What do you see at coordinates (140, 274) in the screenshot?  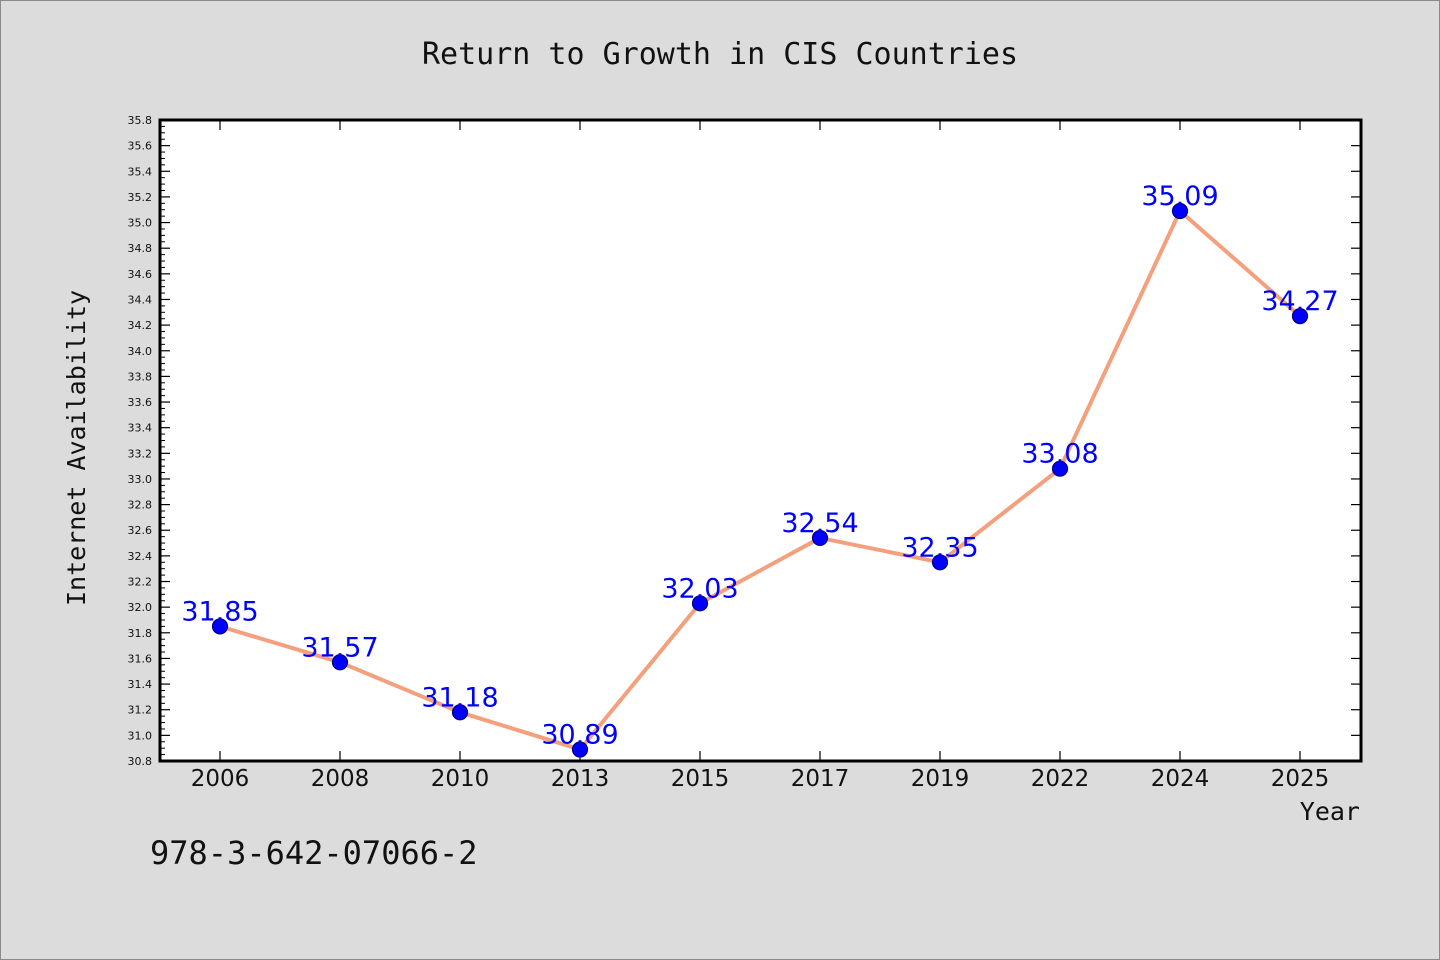 I see `y-tick-label: 34.6` at bounding box center [140, 274].